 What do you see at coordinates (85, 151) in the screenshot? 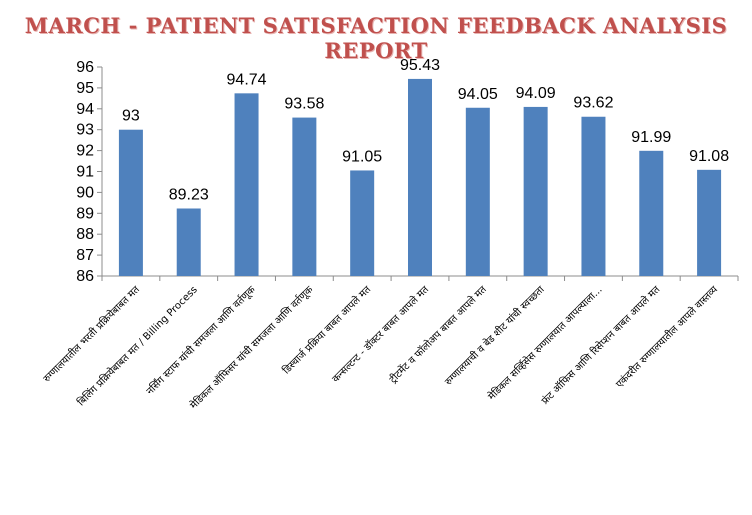
I see `y-tick-label: 92` at bounding box center [85, 151].